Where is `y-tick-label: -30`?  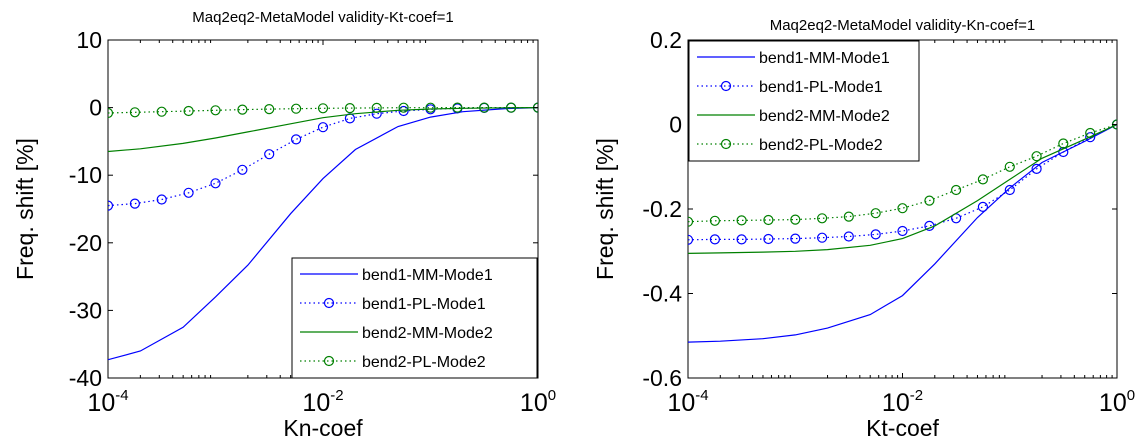
y-tick-label: -30 is located at coordinates (85, 310).